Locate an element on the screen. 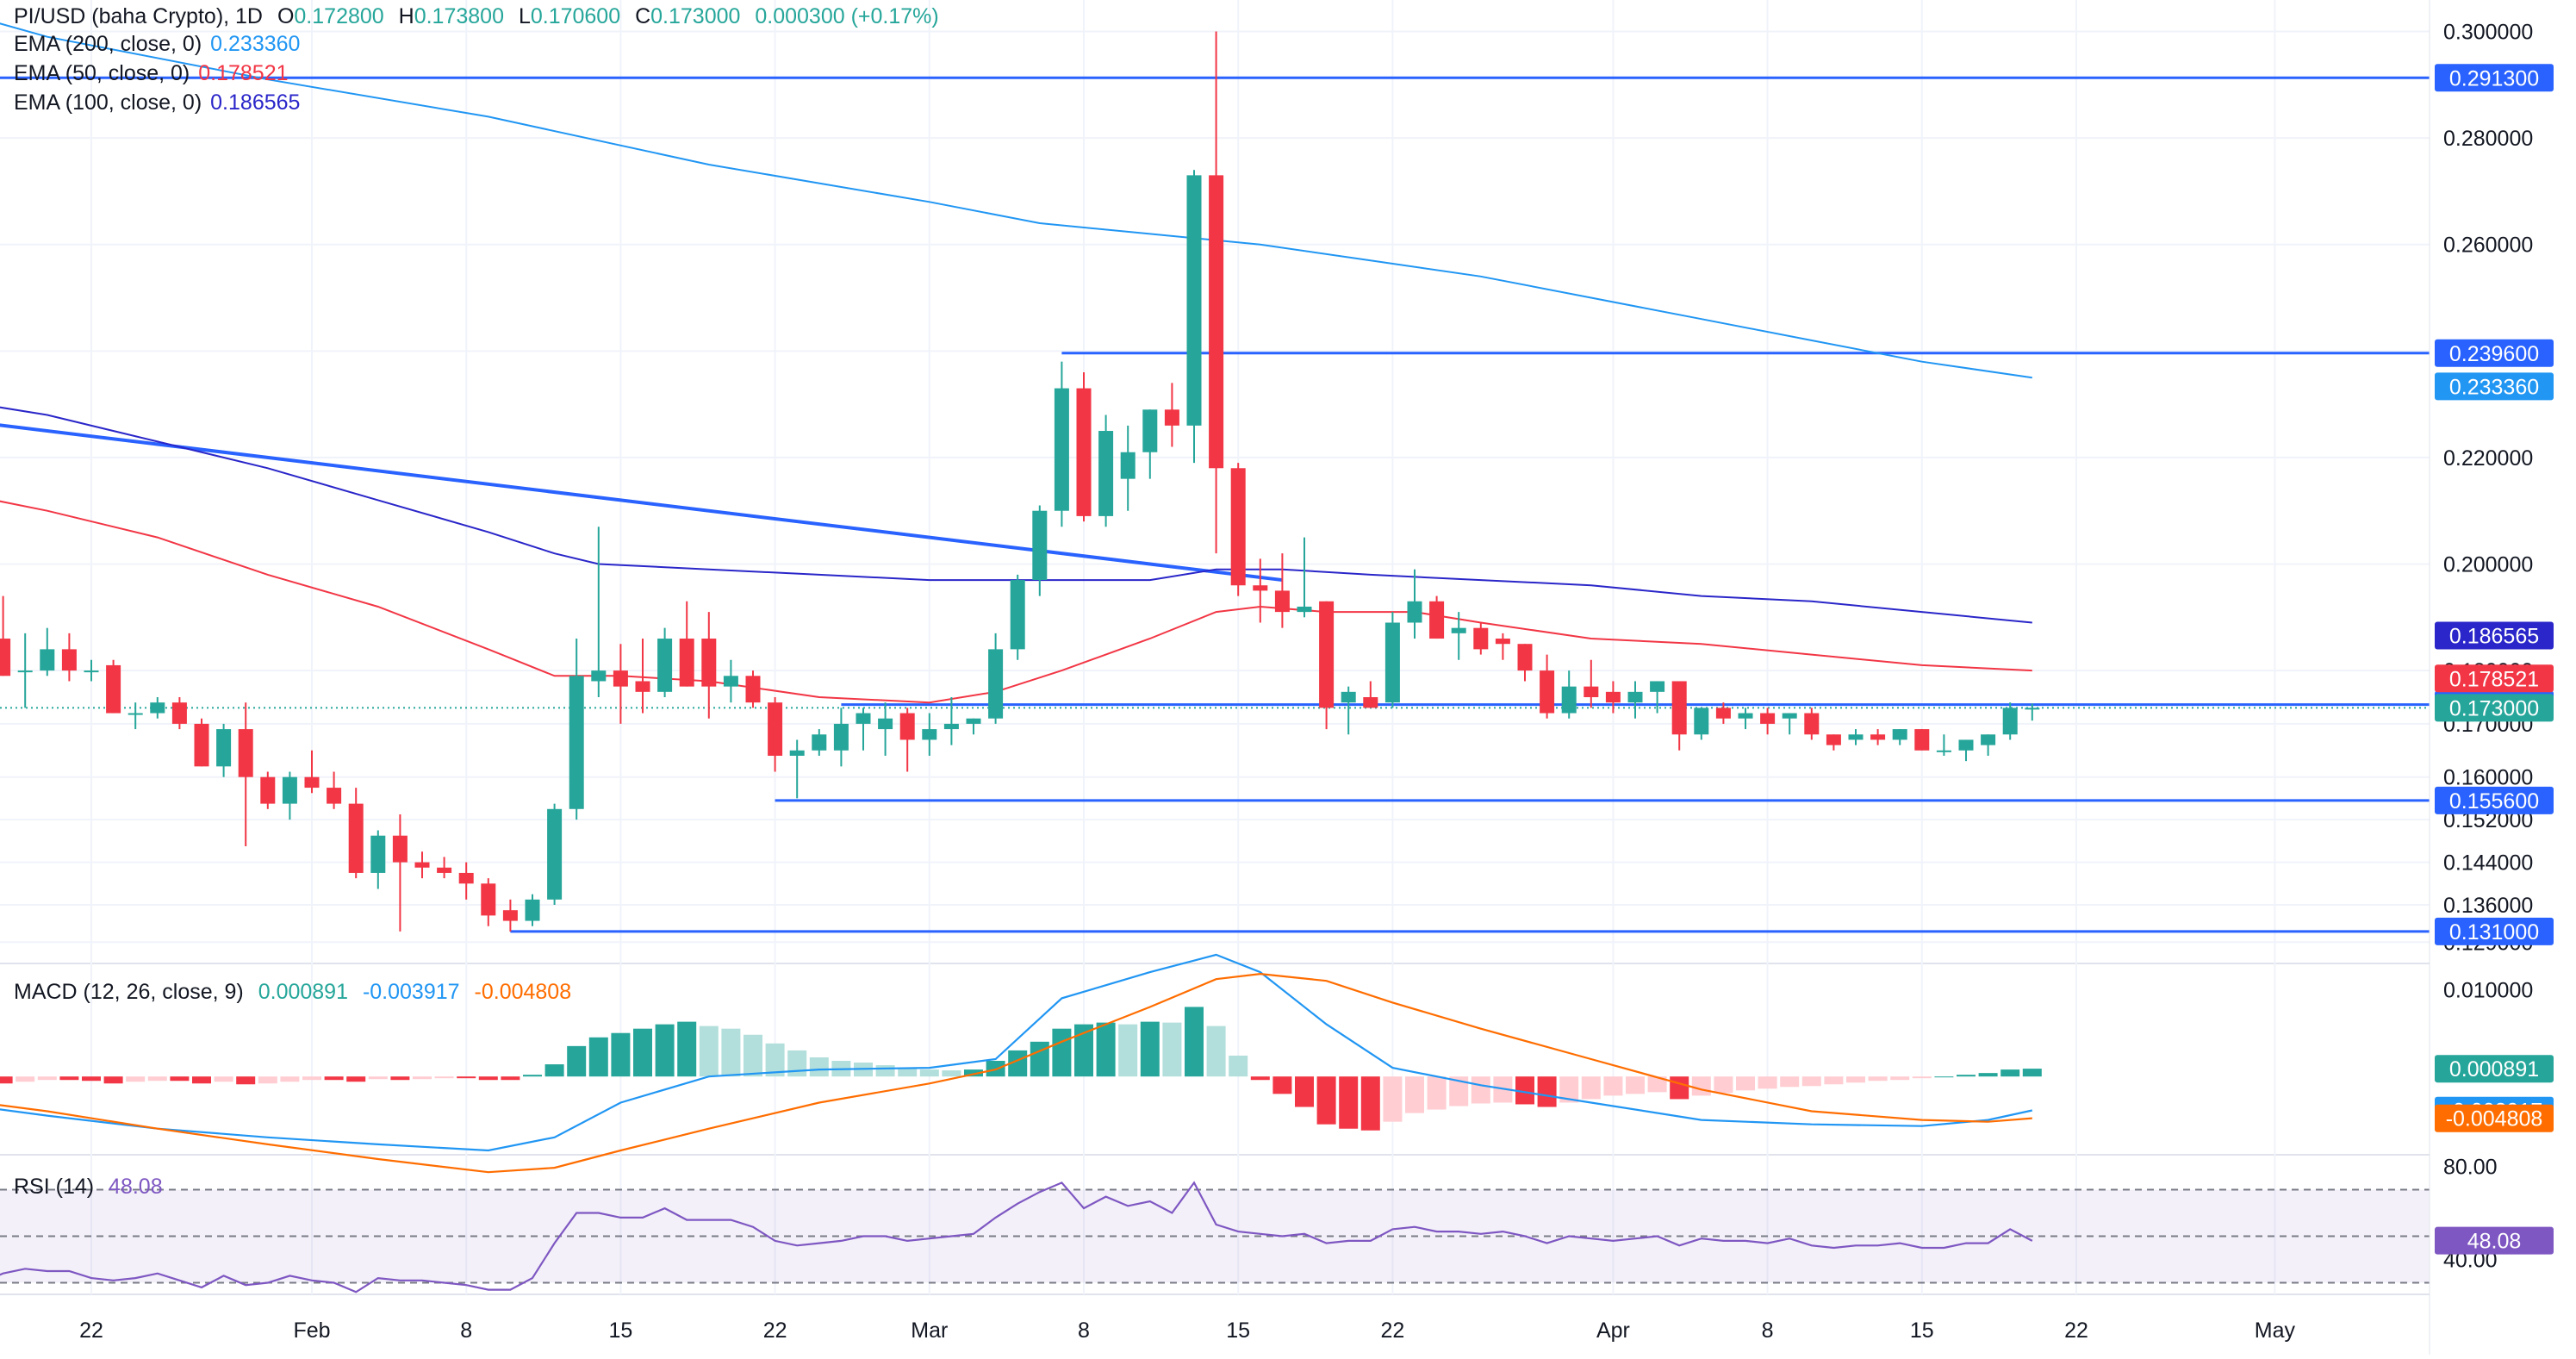  ema200-legend: EMA (200, close, 0) 0.233360 is located at coordinates (161, 44).